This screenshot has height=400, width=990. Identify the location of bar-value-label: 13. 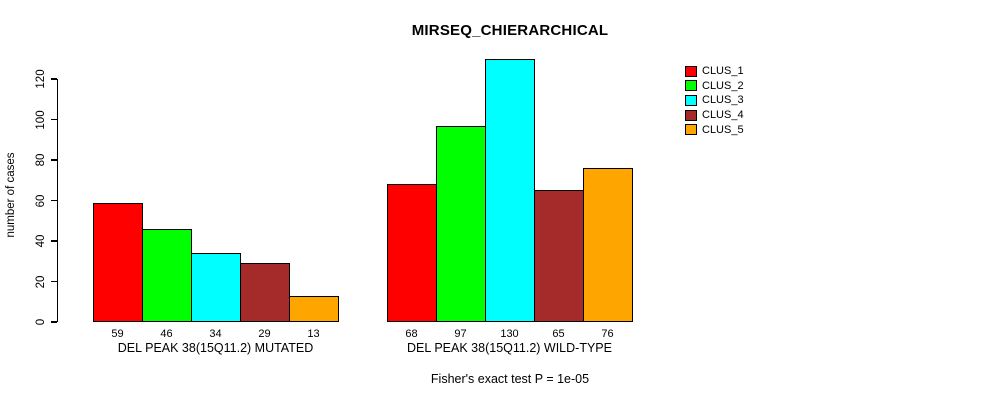
(313, 334).